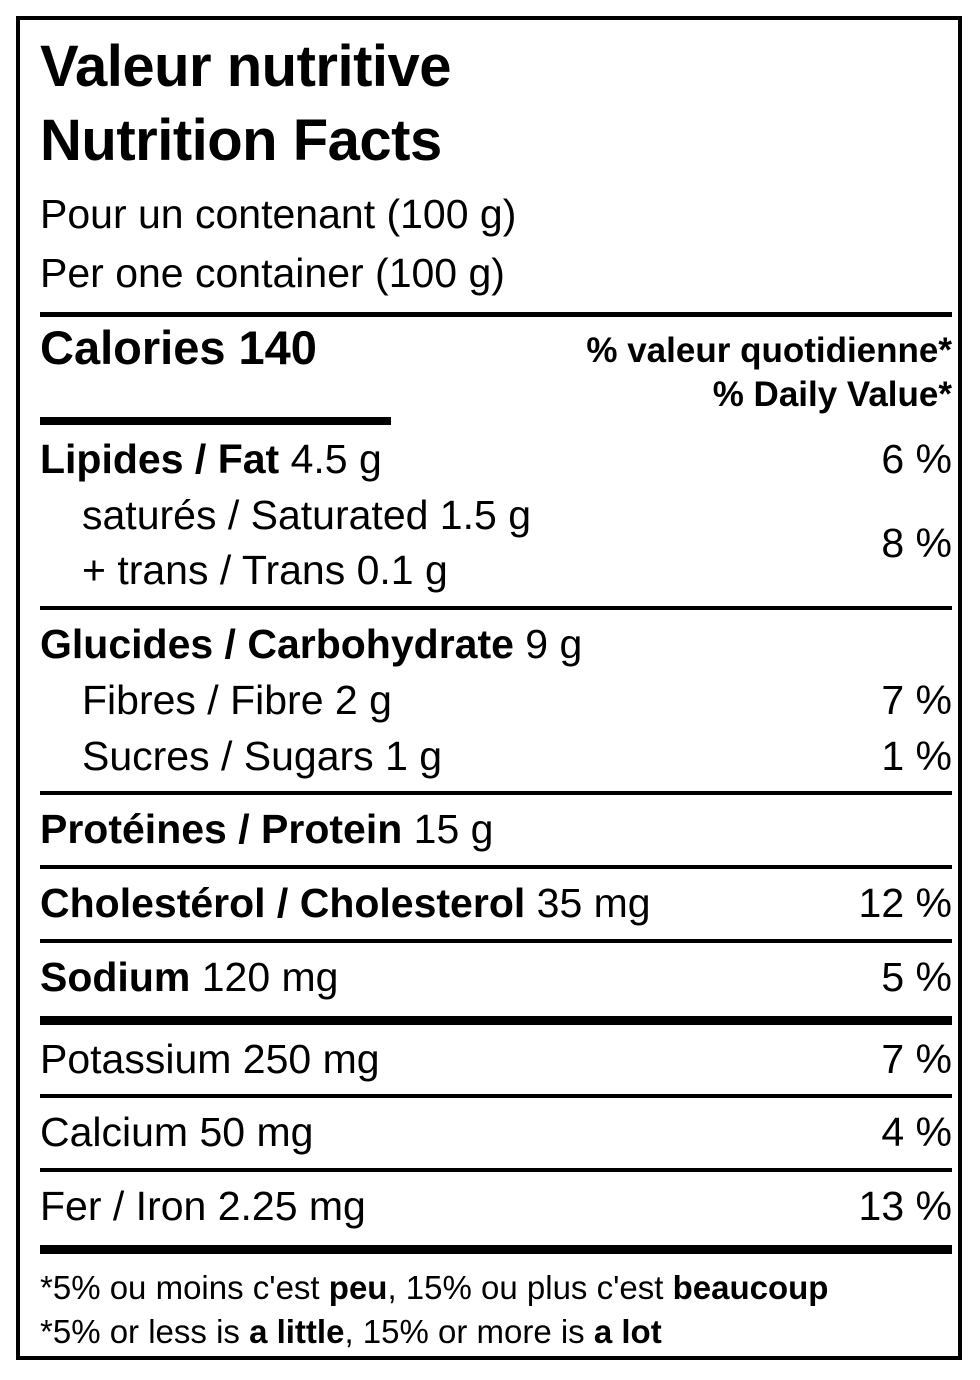 The height and width of the screenshot is (1380, 980). What do you see at coordinates (496, 1060) in the screenshot?
I see `nutrient-row-potassium: Potassium 250 mg 7 %` at bounding box center [496, 1060].